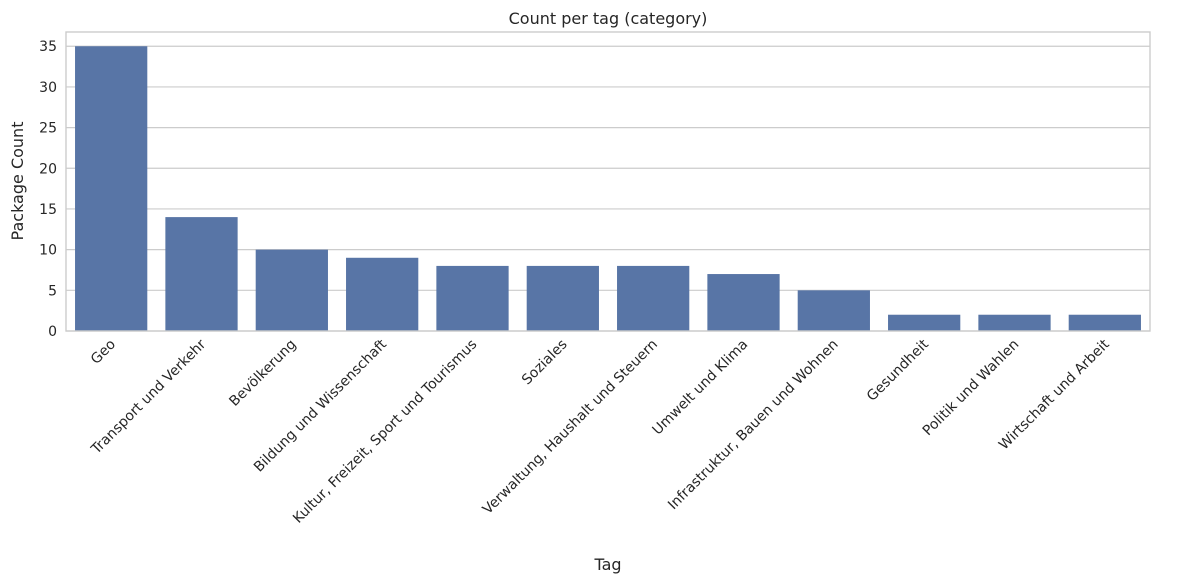 This screenshot has height=584, width=1177. What do you see at coordinates (52, 332) in the screenshot?
I see `y-tick-label: 0` at bounding box center [52, 332].